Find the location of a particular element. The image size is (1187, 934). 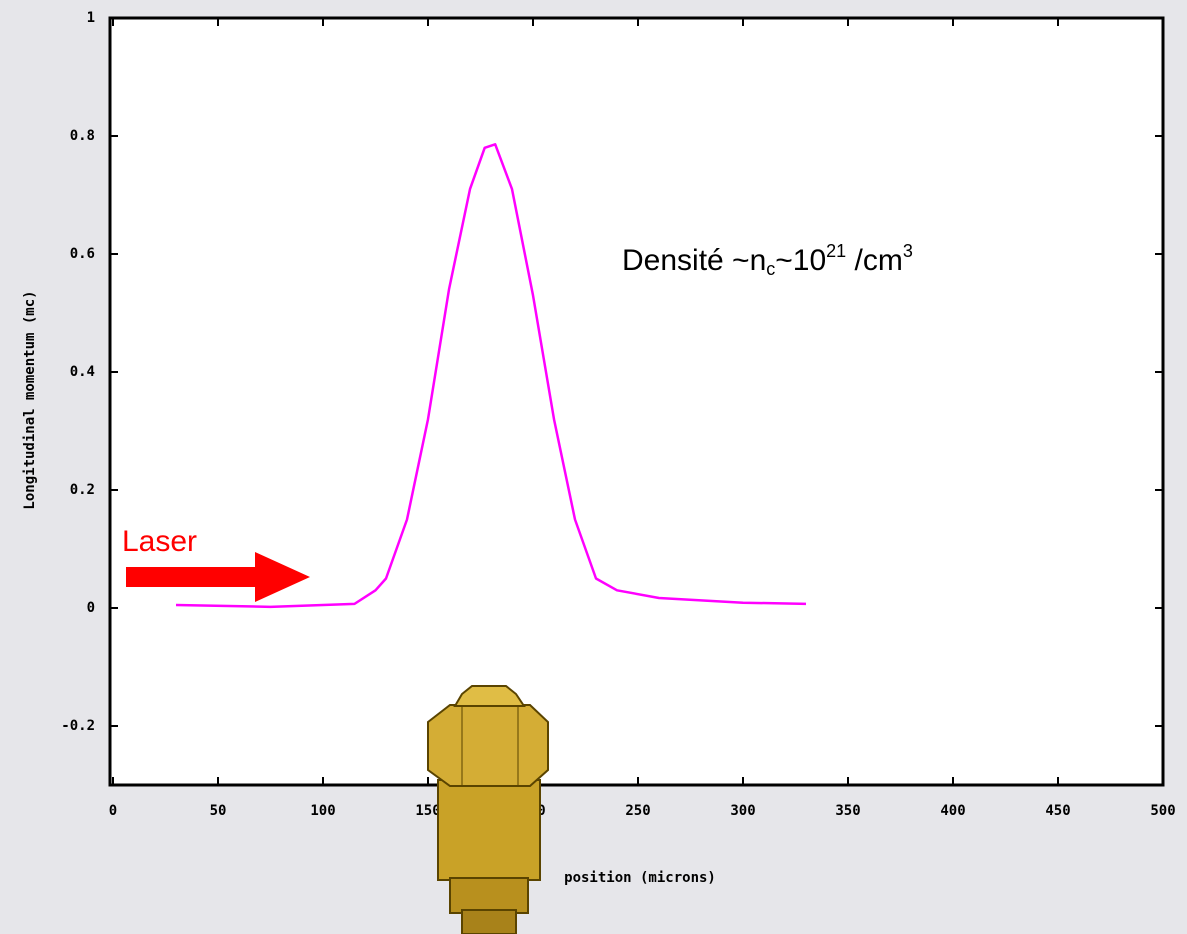

x-tick-label: 300 is located at coordinates (742, 811).